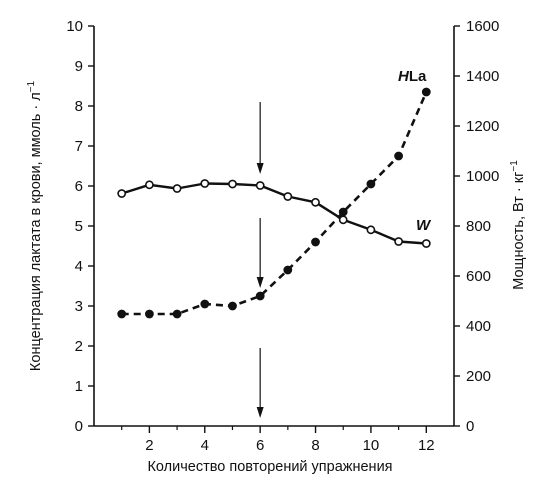 The image size is (547, 497). Describe the element at coordinates (418, 76) in the screenshot. I see `series-label-hla-text: La` at that location.